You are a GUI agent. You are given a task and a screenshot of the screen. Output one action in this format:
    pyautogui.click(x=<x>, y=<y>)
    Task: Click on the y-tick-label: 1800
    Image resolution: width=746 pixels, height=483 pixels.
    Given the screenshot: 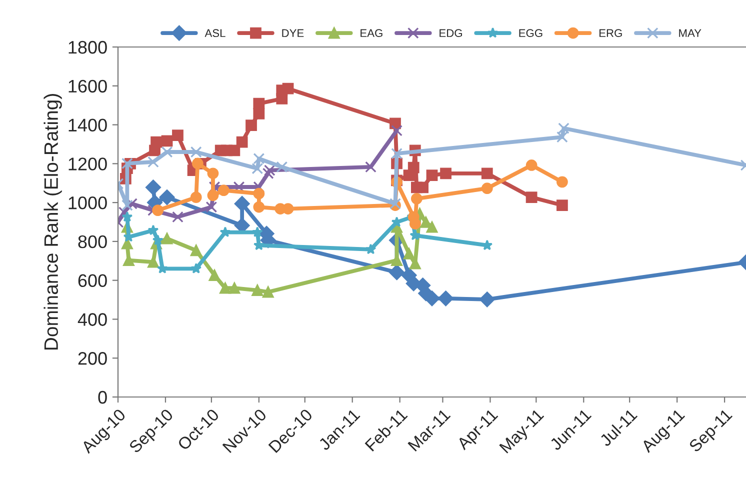 What is the action you would take?
    pyautogui.click(x=87, y=47)
    